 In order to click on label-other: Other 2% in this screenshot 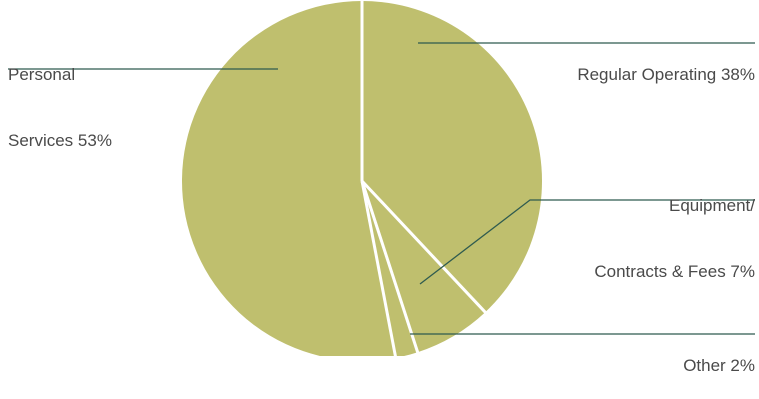, I will do `click(719, 355)`.